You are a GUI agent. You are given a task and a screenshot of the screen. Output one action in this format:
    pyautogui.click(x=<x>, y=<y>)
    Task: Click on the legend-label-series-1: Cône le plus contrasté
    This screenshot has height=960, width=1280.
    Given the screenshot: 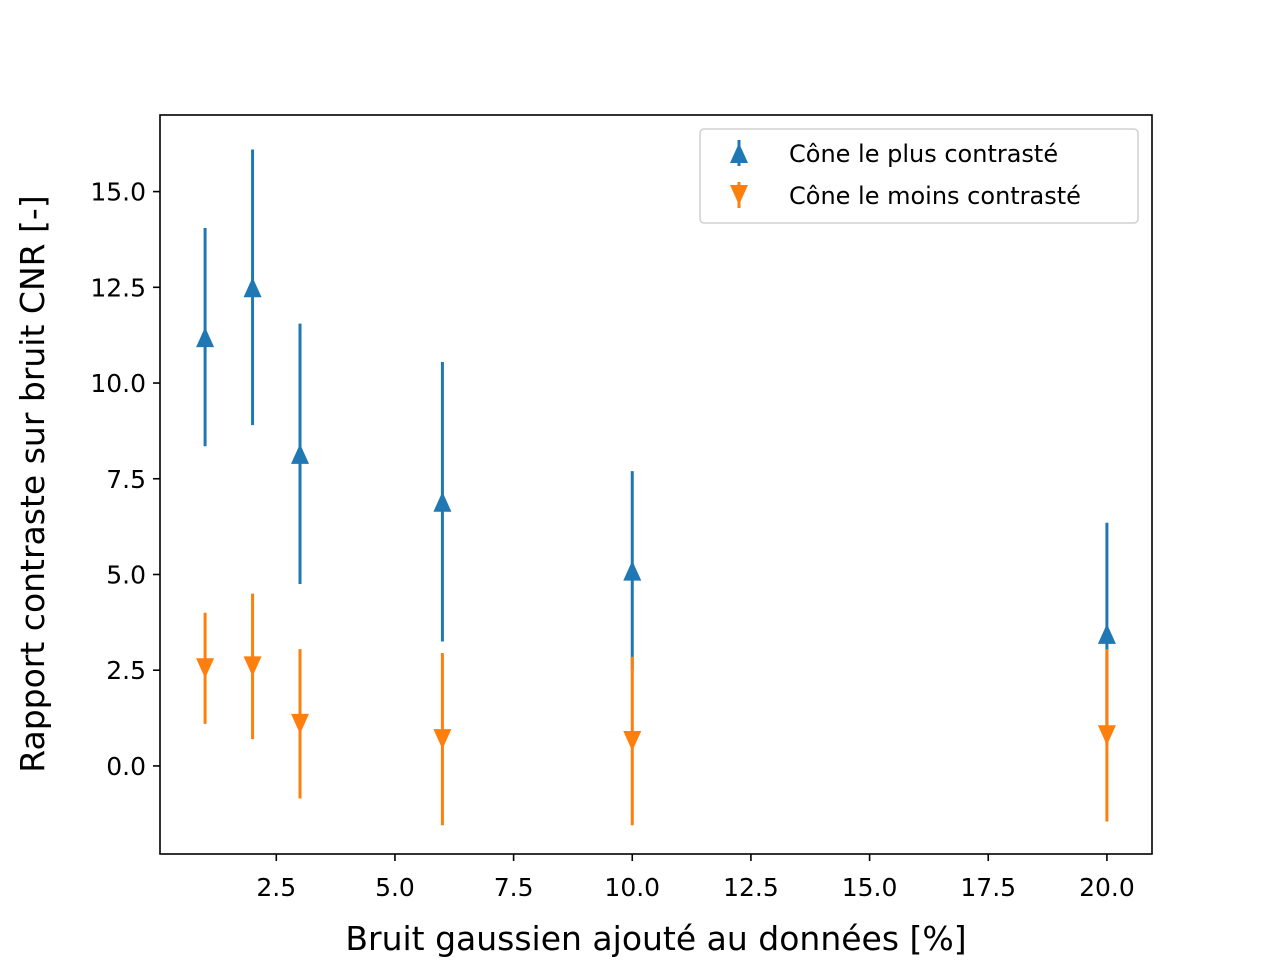 What is the action you would take?
    pyautogui.click(x=923, y=154)
    